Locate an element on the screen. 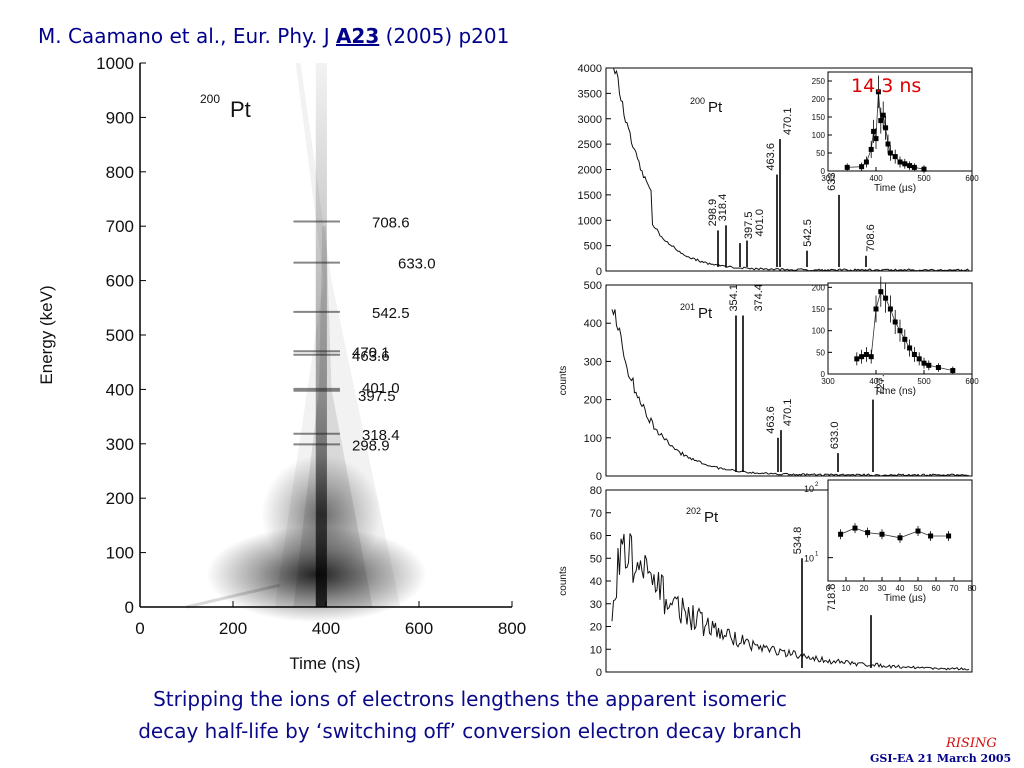 Image resolution: width=1024 pixels, height=768 pixels. heatmap-low-energy-blob is located at coordinates (316, 574).